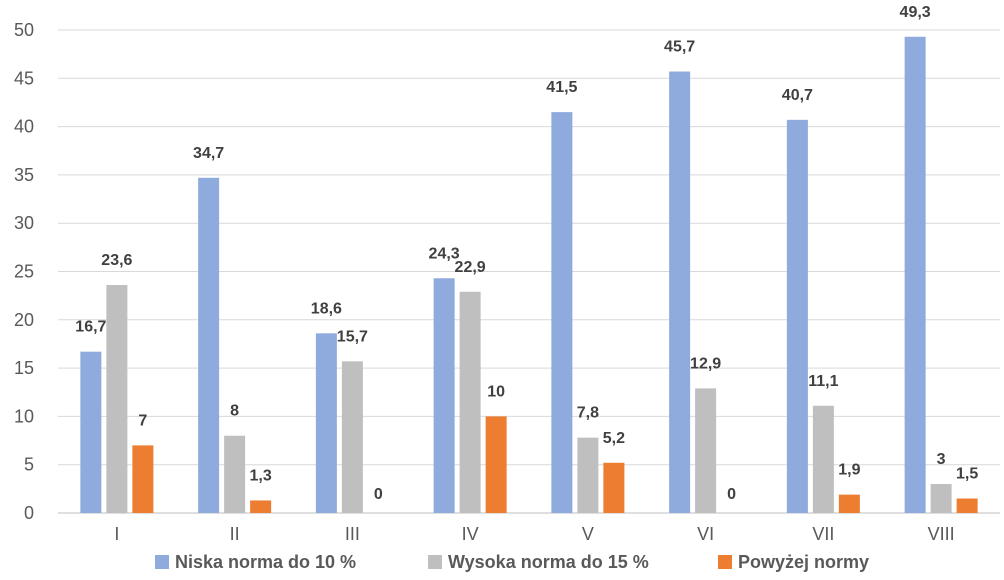  I want to click on y-tick-label: 35, so click(24, 175).